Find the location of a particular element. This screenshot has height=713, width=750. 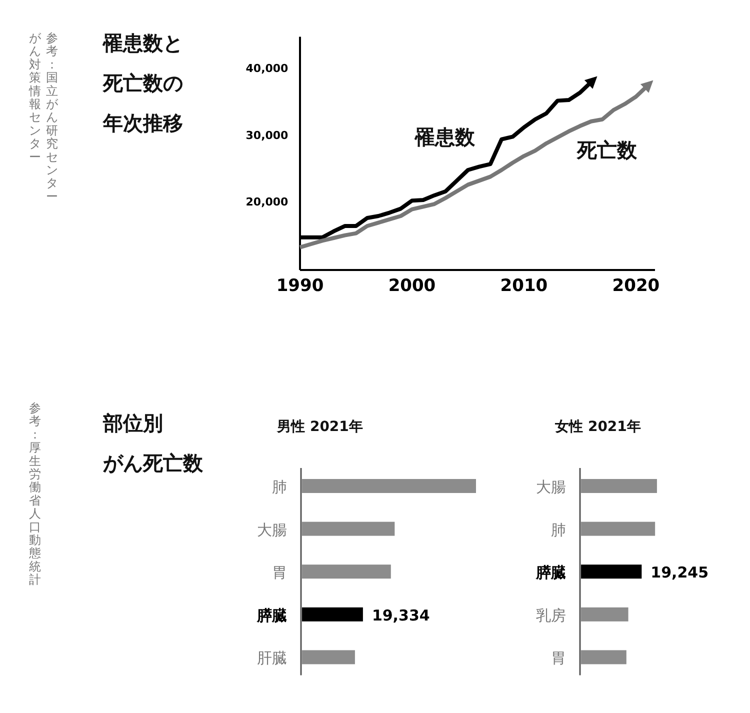

chart-subtitle: 男性 2021年 is located at coordinates (319, 427).